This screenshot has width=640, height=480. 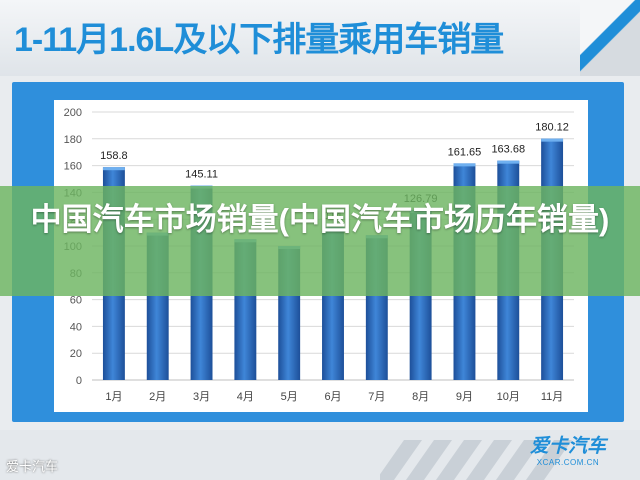 I want to click on data-label: 180.12, so click(x=552, y=128).